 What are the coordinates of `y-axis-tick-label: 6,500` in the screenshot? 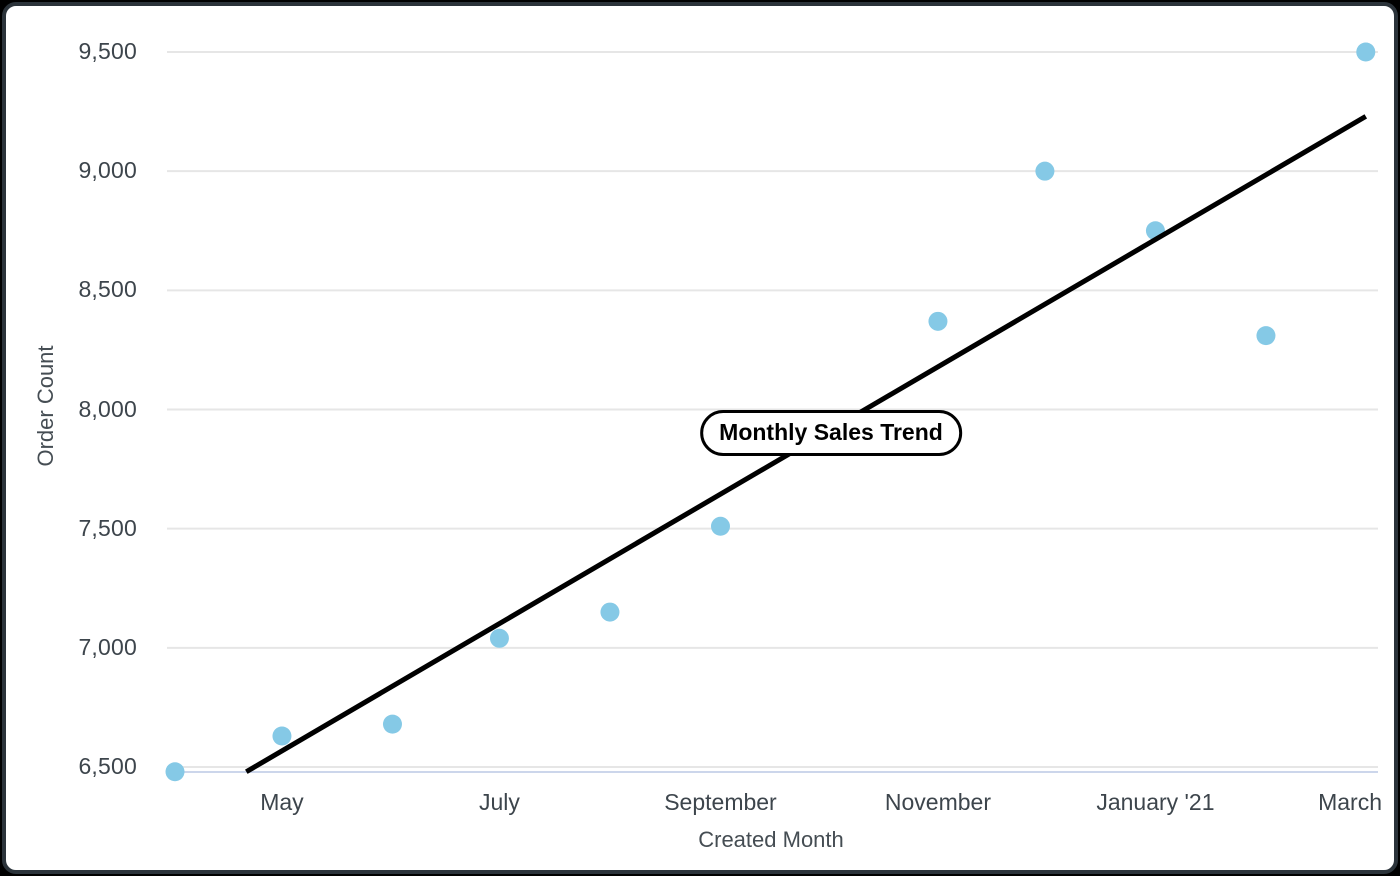 It's located at (107, 765).